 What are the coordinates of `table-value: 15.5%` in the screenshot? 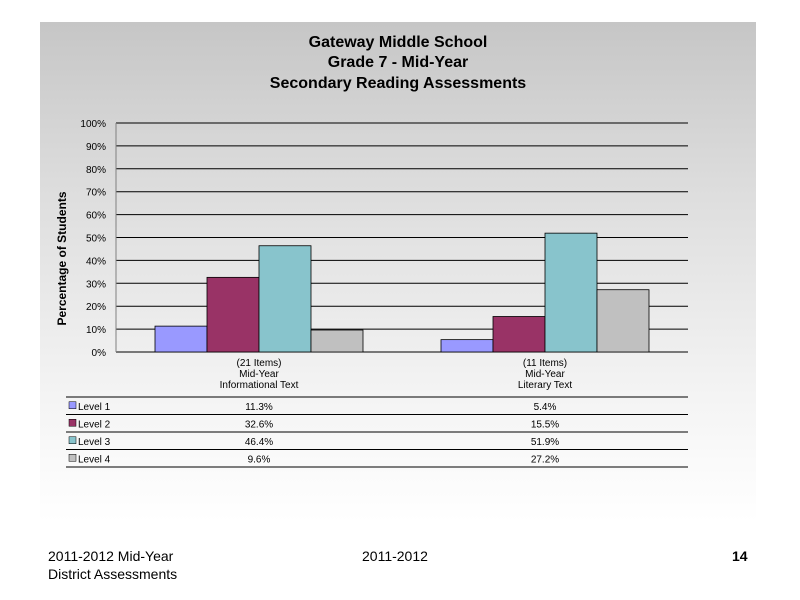 It's located at (545, 424).